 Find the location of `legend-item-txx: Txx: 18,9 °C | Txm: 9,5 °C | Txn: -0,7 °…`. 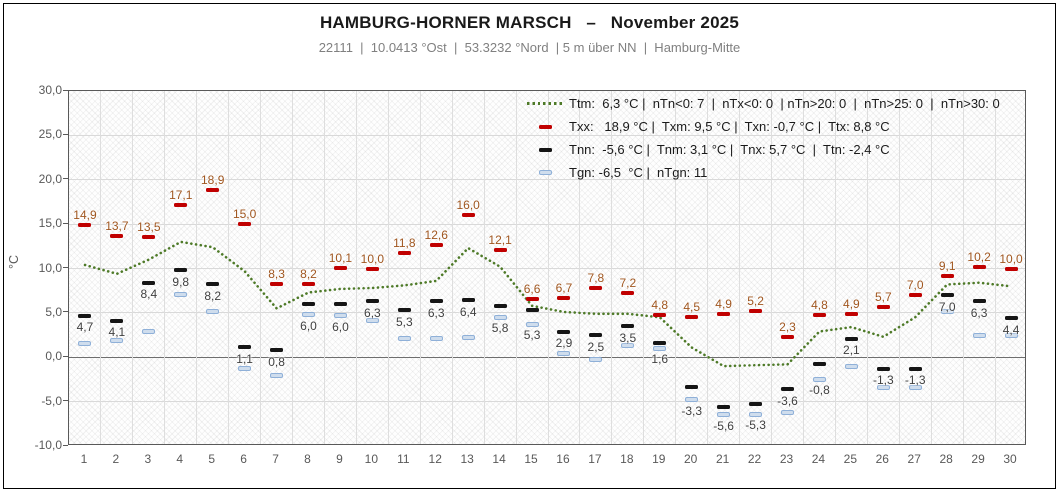

legend-item-txx: Txx: 18,9 °C | Txm: 9,5 °C | Txn: -0,7 °… is located at coordinates (760, 126).